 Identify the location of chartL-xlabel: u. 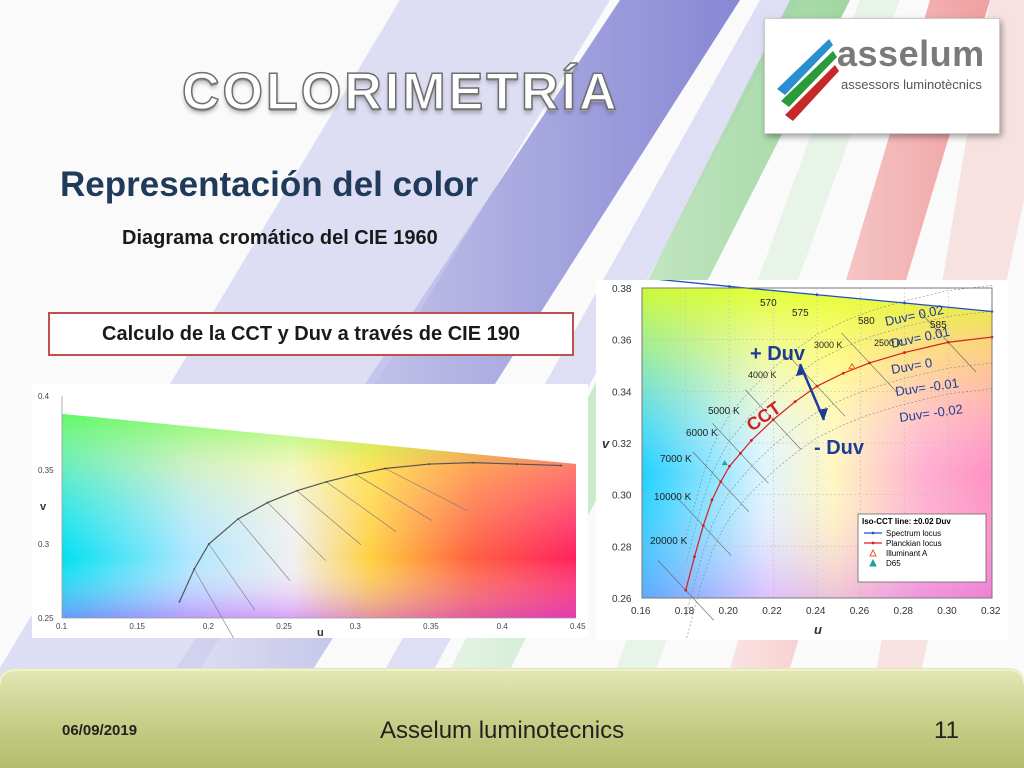
(320, 632).